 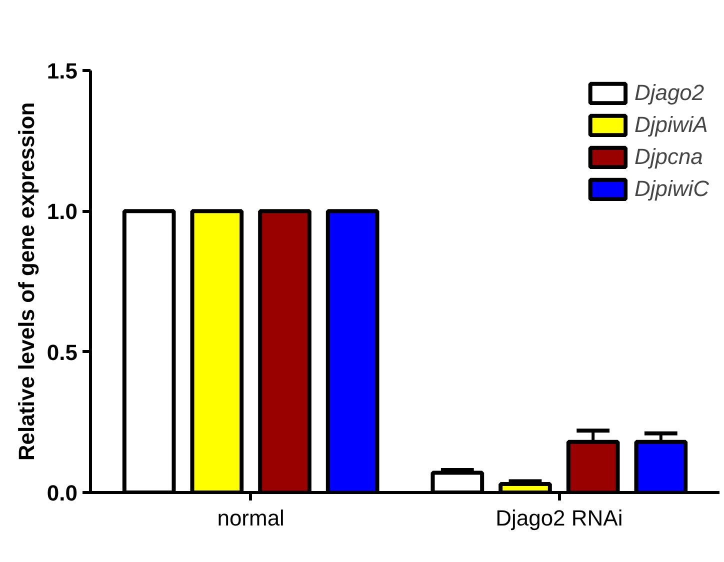 What do you see at coordinates (559, 518) in the screenshot?
I see `x-tick-label: Djago2 RNAi` at bounding box center [559, 518].